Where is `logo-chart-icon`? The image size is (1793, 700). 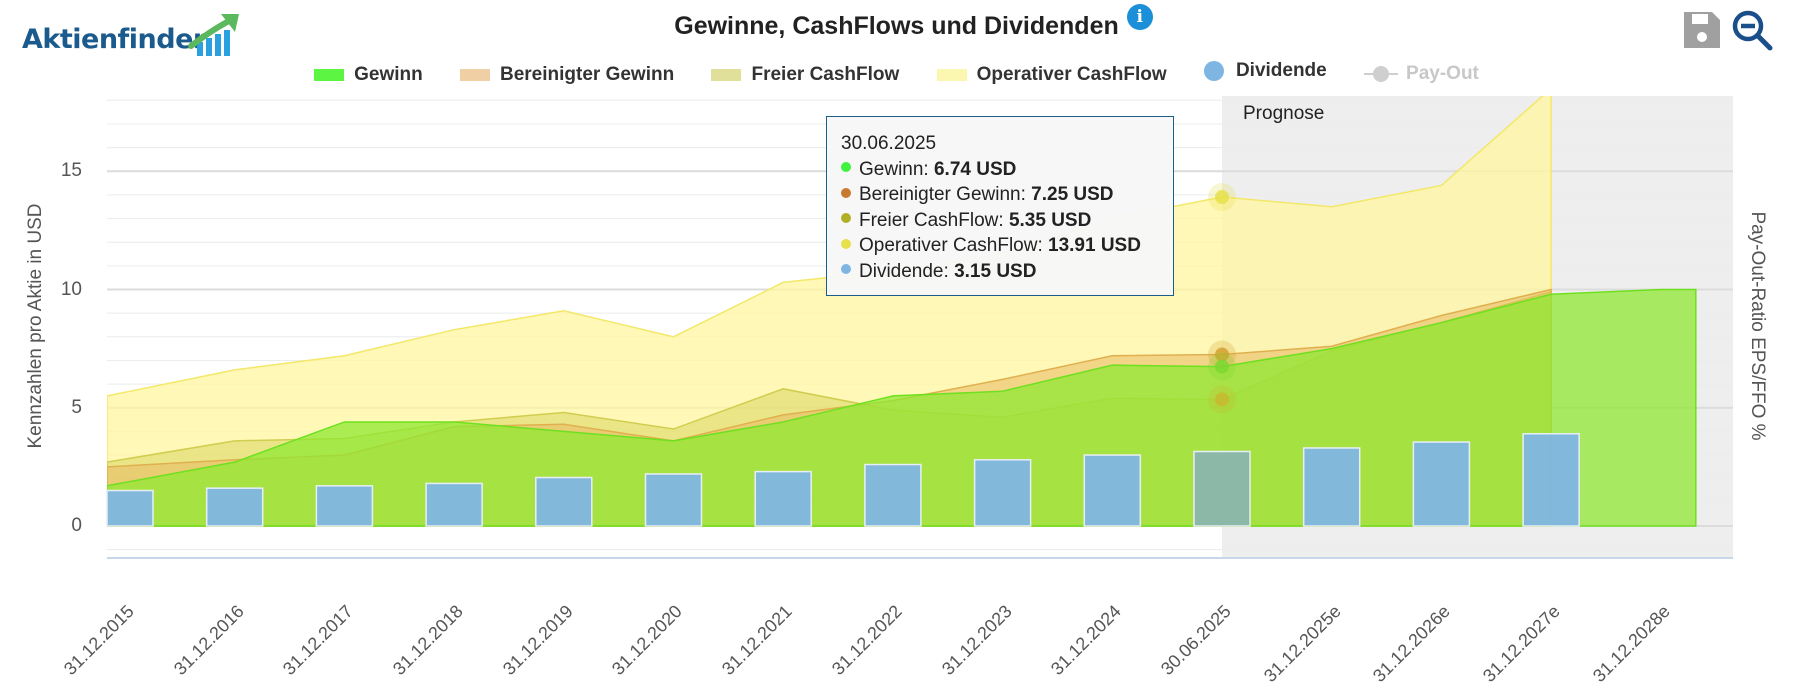
logo-chart-icon is located at coordinates (213, 35).